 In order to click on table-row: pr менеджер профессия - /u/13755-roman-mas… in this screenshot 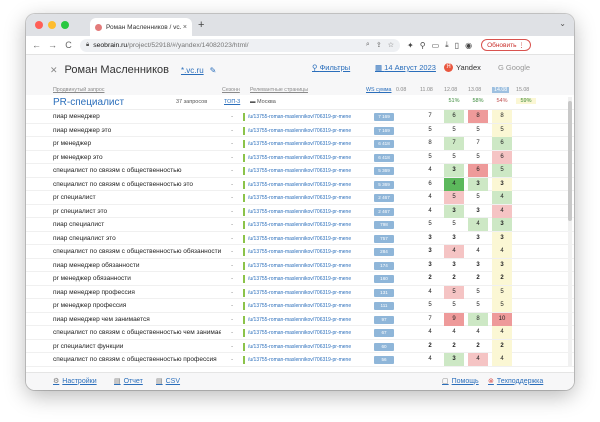, I will do `click(300, 306)`.